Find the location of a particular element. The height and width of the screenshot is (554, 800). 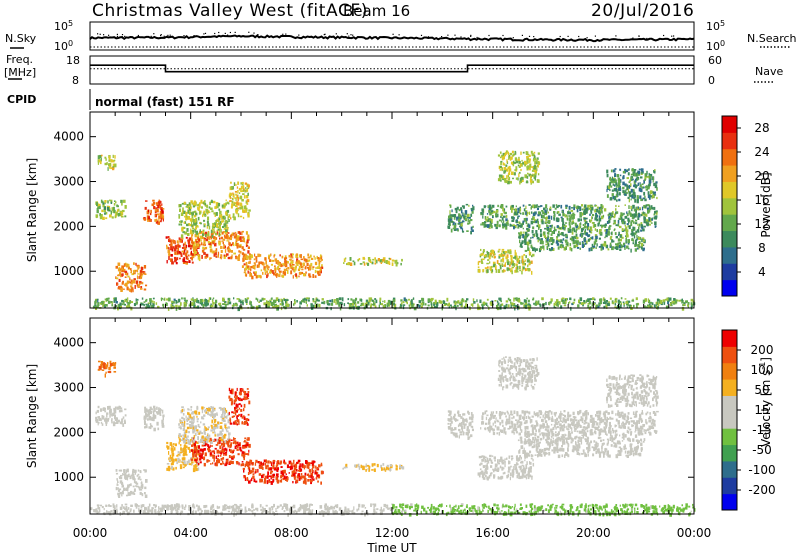

power-ylabel: Slant Range [km] is located at coordinates (32, 210).